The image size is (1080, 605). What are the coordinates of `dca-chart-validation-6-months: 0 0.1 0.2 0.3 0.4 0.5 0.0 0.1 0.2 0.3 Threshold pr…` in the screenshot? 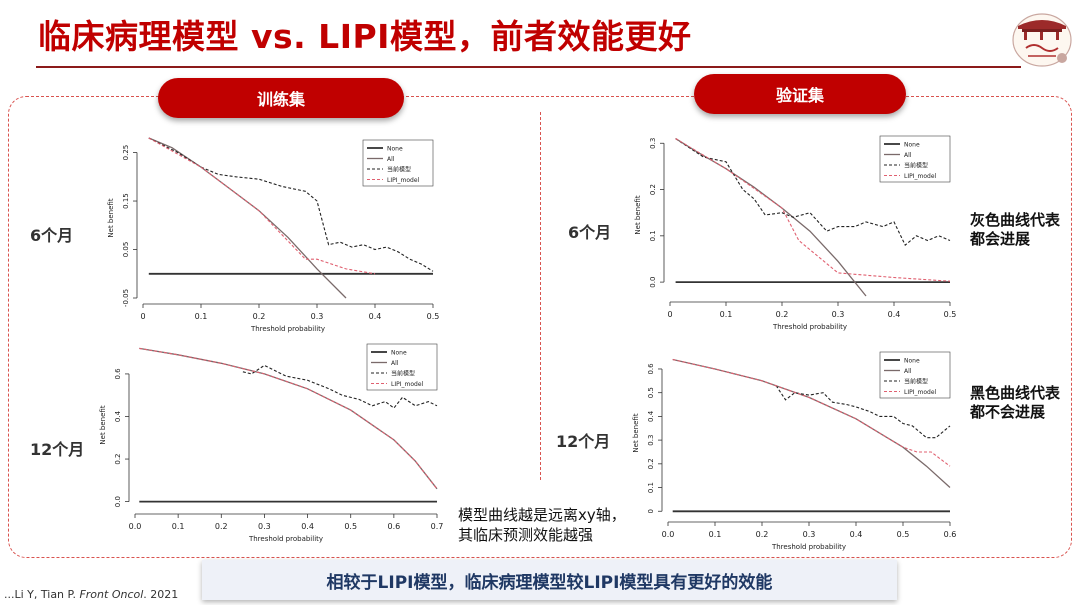 It's located at (795, 233).